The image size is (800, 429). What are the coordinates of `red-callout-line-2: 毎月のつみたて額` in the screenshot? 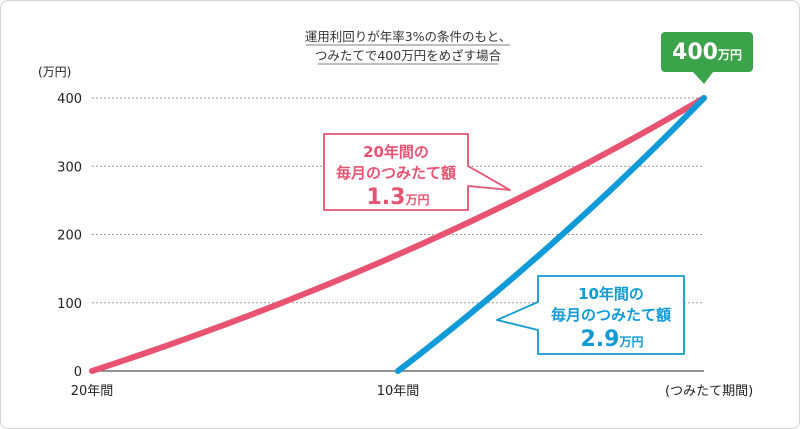 It's located at (396, 173).